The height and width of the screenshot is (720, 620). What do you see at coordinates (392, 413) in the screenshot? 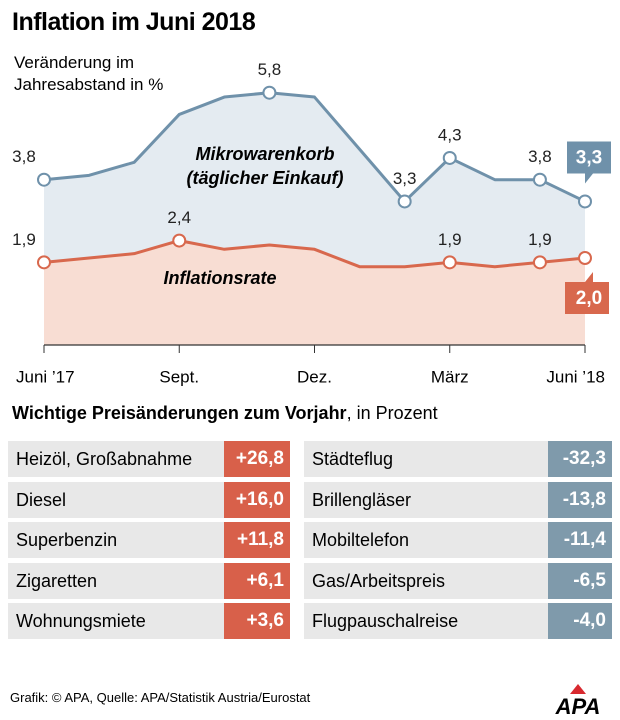
I see `heading-rest: , in Prozent` at bounding box center [392, 413].